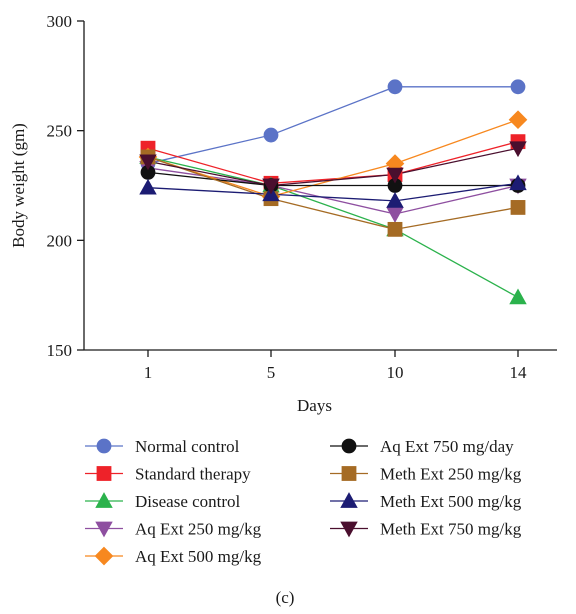 The image size is (576, 614). What do you see at coordinates (332, 179) in the screenshot?
I see `series-line-aq-ext-750-mg-day` at bounding box center [332, 179].